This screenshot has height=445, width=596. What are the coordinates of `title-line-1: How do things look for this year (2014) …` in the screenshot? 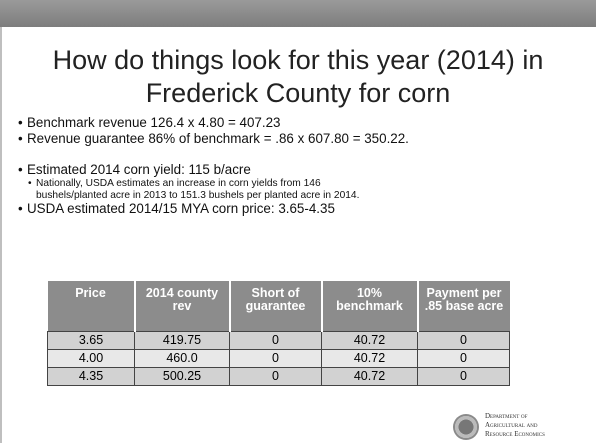 It's located at (298, 60).